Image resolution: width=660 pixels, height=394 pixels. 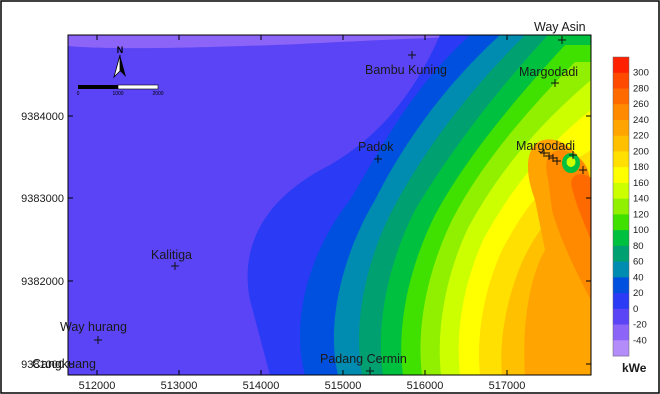 I want to click on north-arrow-left-half, so click(x=117, y=66).